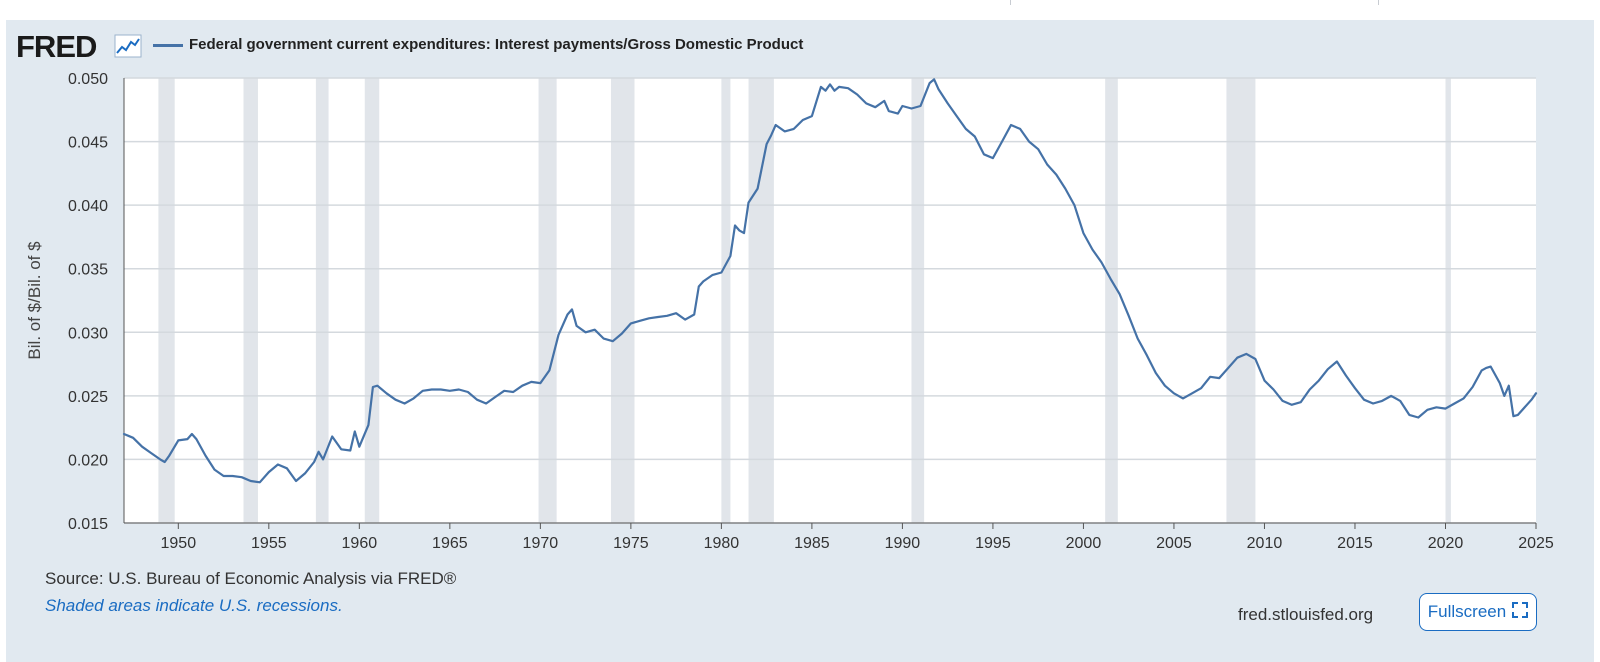 This screenshot has width=1600, height=662. What do you see at coordinates (179, 543) in the screenshot?
I see `x-tick-label: 1950` at bounding box center [179, 543].